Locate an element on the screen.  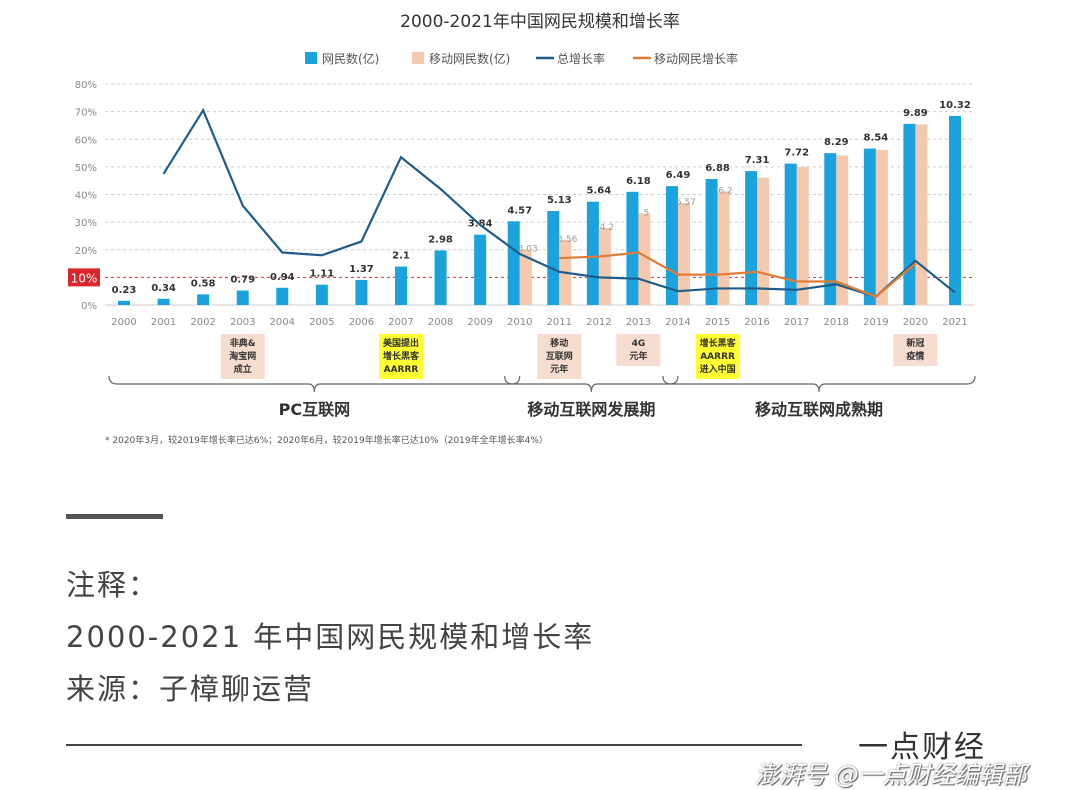
bar-label: 8.54 is located at coordinates (876, 138).